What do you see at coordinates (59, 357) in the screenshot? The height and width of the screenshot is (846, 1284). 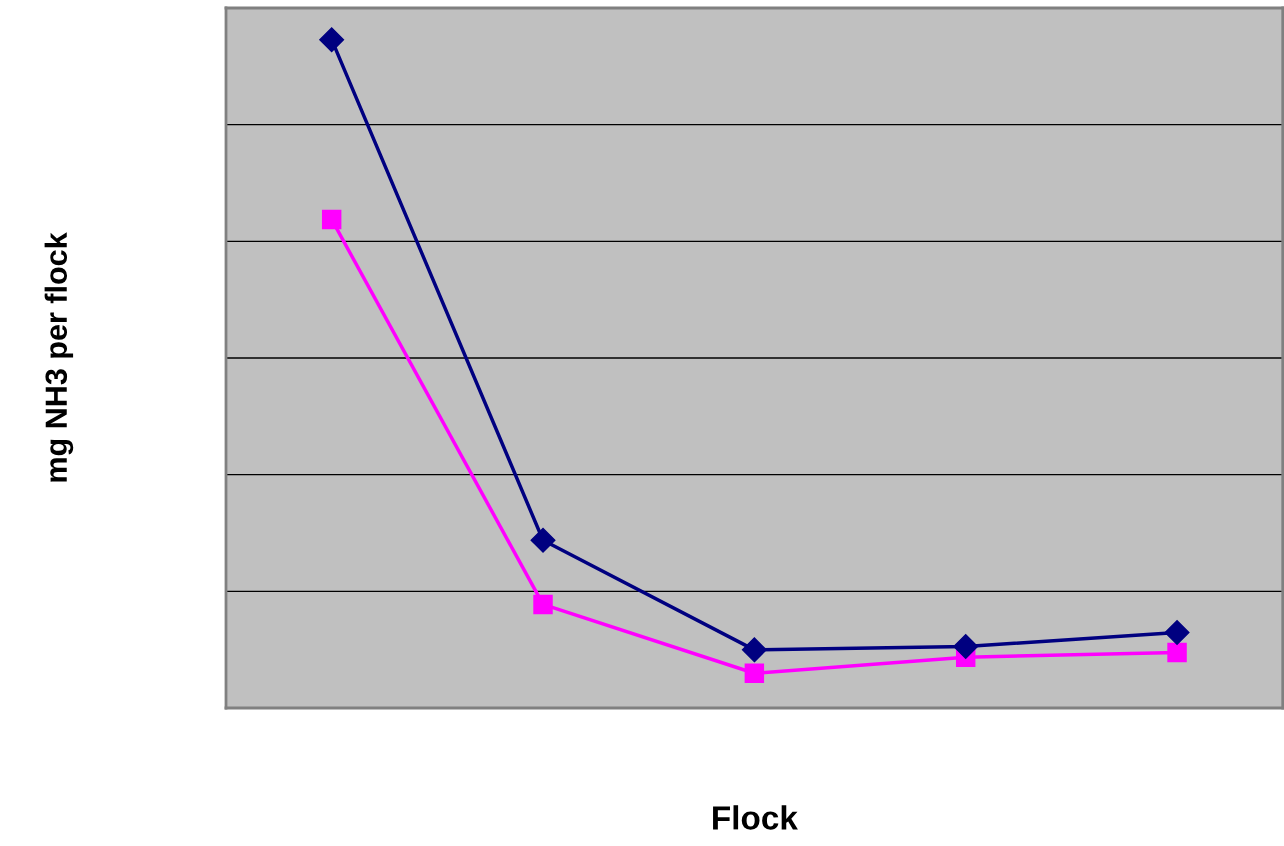 I see `y-axis-title: mg NH3 per flock` at bounding box center [59, 357].